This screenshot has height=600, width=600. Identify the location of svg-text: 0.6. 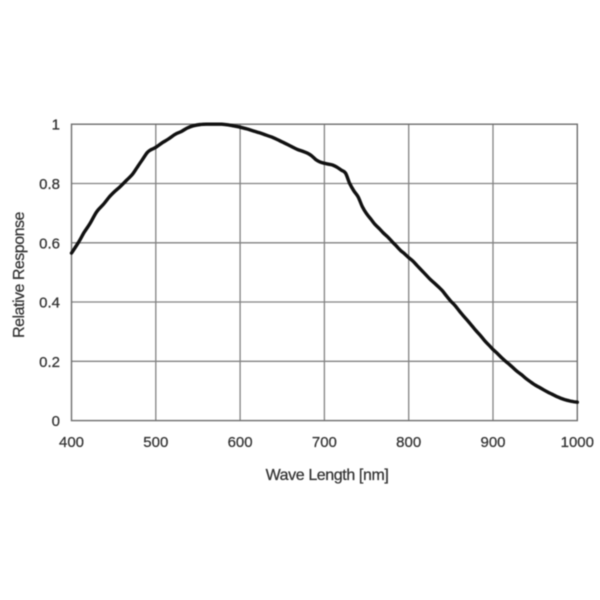
(49, 243).